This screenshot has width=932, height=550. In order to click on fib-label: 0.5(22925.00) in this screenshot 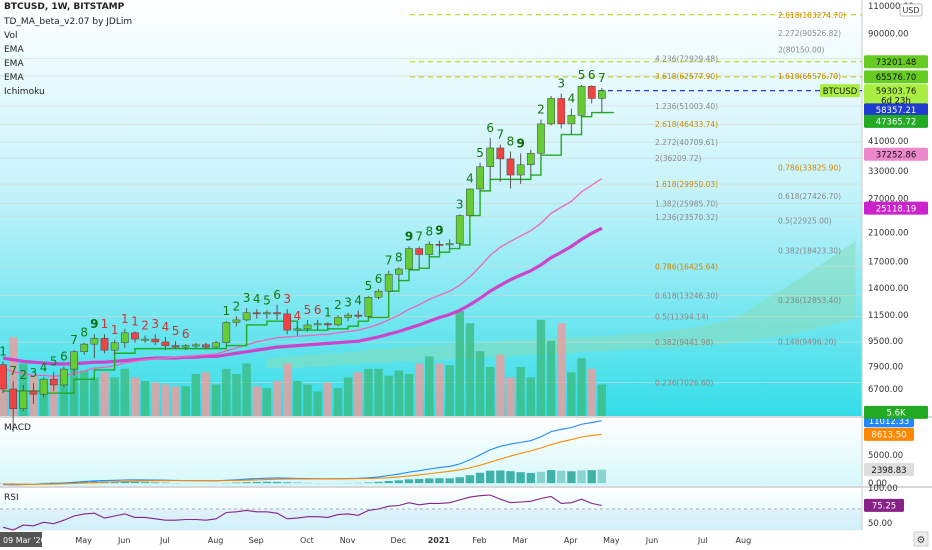, I will do `click(805, 221)`.